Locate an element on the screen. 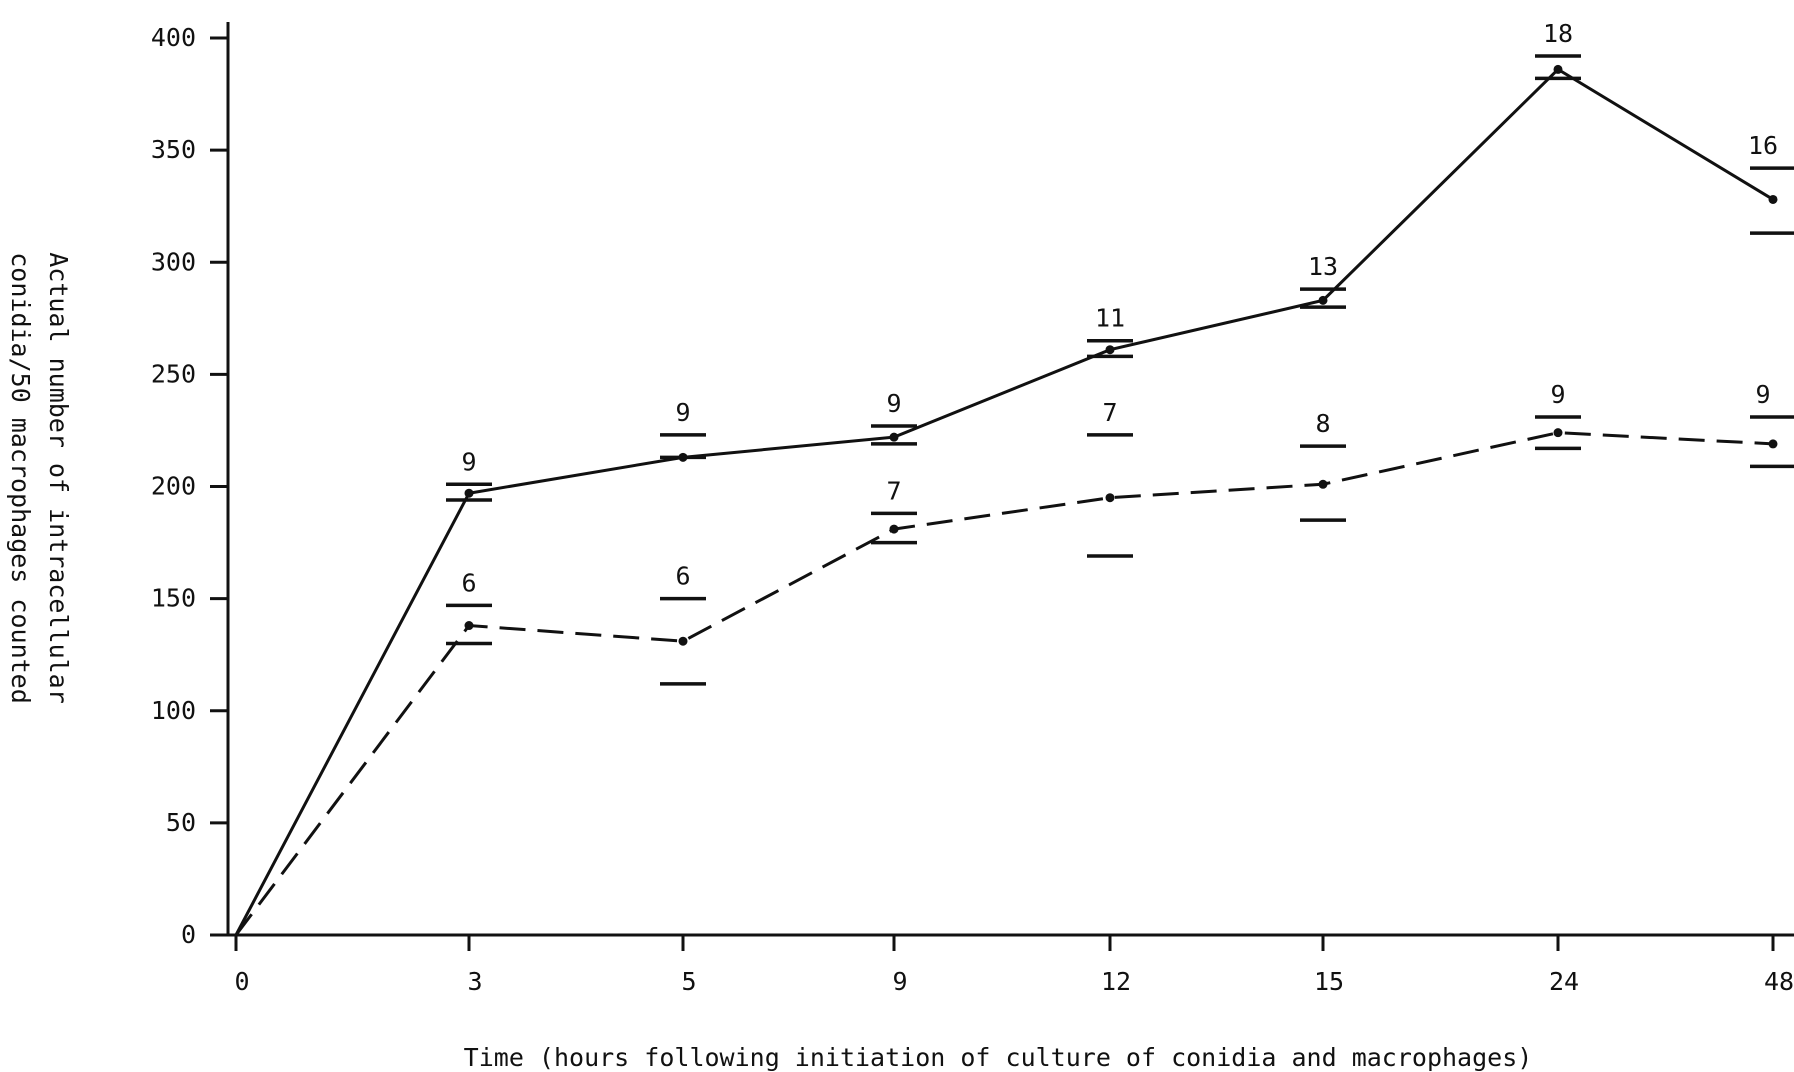 The image size is (1794, 1072). x-tick-label-9: 9 is located at coordinates (899, 981).